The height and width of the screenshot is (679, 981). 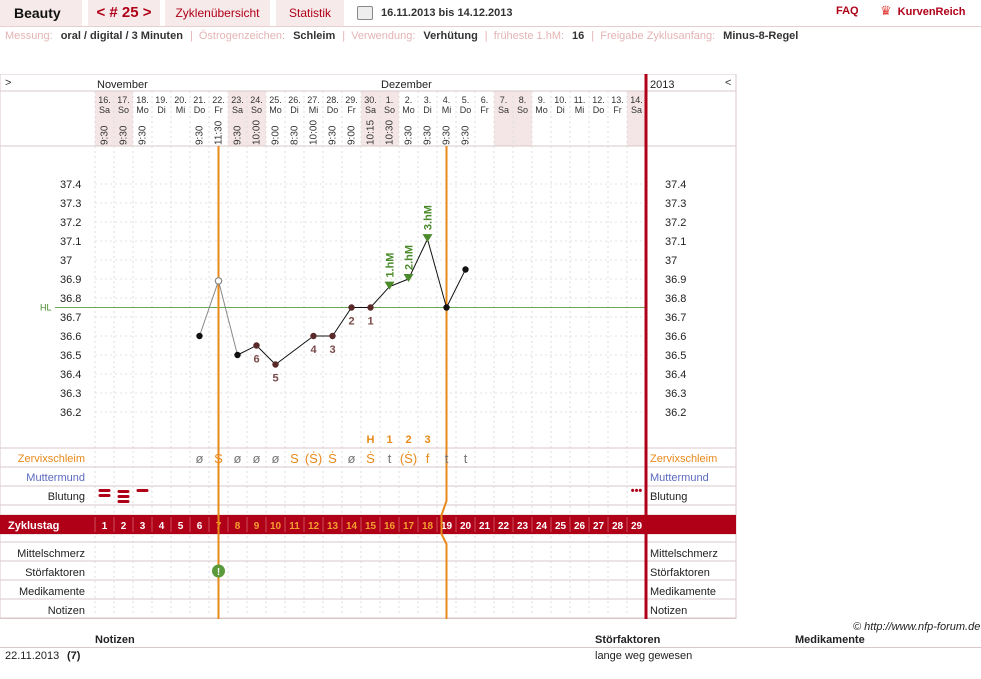 I want to click on y-tick-right: 36.3, so click(x=675, y=394).